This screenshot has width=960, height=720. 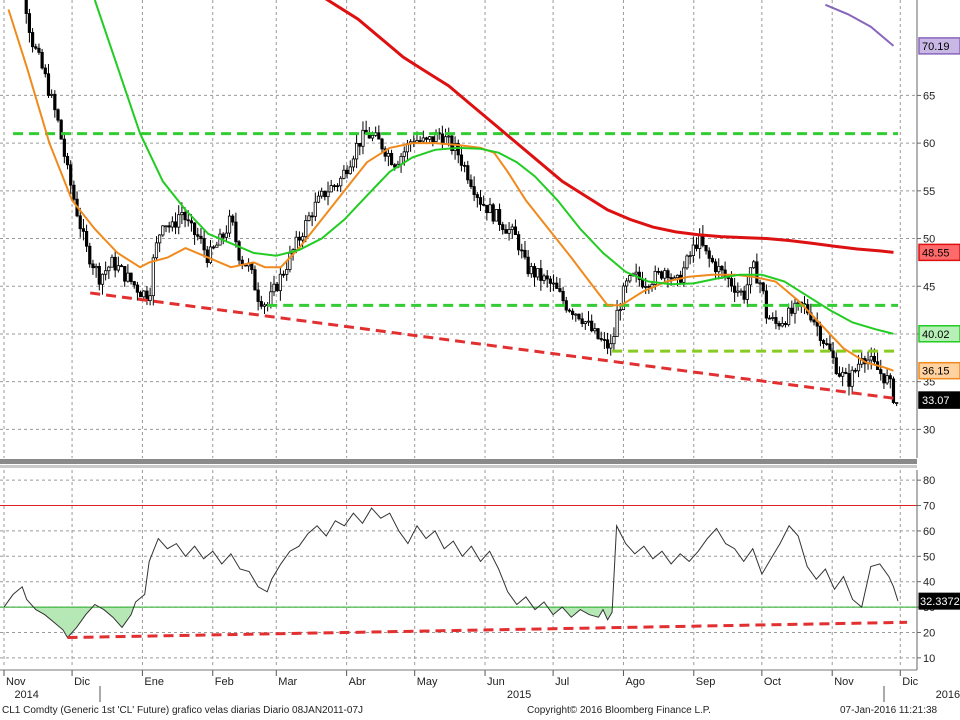 I want to click on rsi-tick-label: 50, so click(x=929, y=557).